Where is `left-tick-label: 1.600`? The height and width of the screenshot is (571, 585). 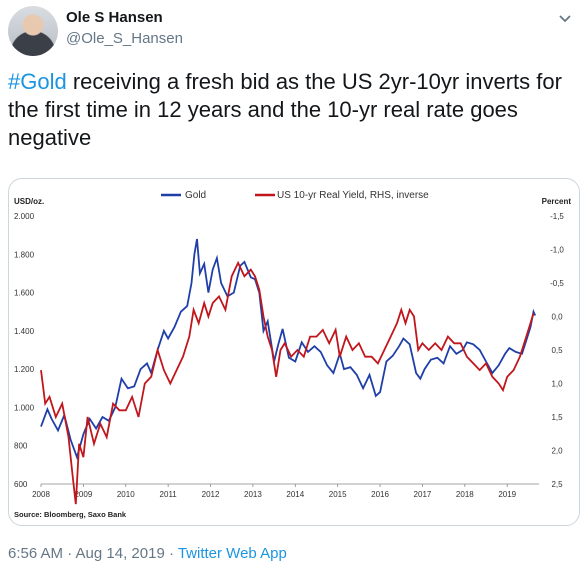 left-tick-label: 1.600 is located at coordinates (24, 293).